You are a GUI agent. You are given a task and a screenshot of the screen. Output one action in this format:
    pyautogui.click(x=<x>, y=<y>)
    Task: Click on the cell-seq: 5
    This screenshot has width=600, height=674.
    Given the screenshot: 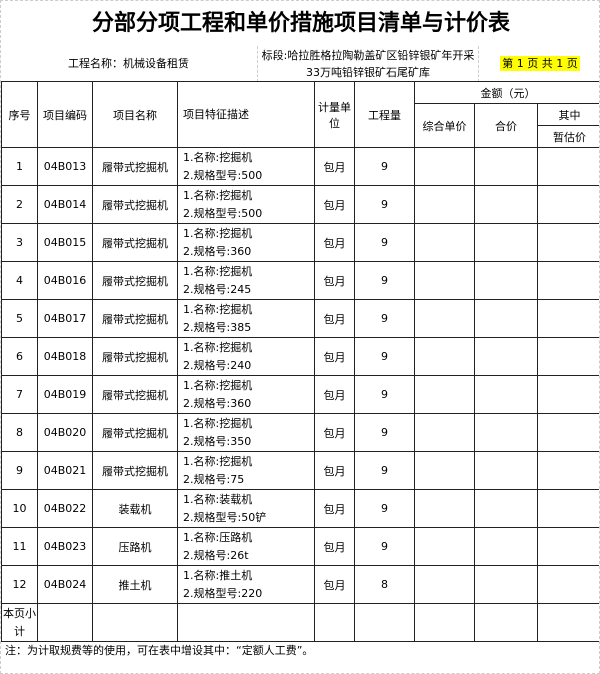 What is the action you would take?
    pyautogui.click(x=19, y=318)
    